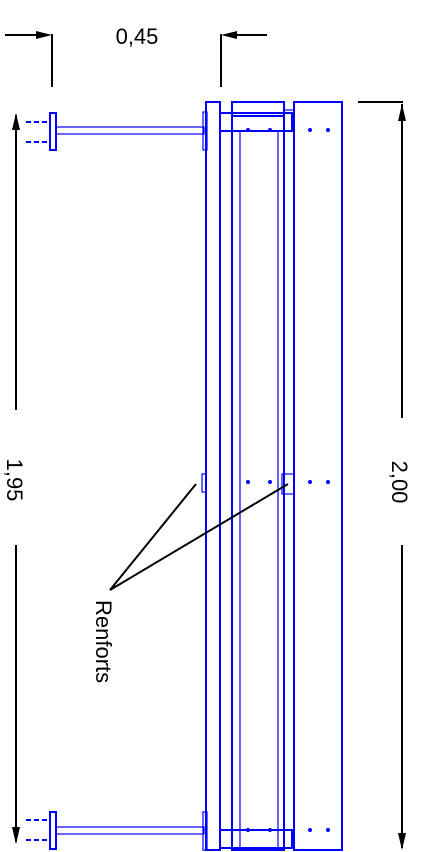 Image resolution: width=426 pixels, height=852 pixels. Describe the element at coordinates (205, 131) in the screenshot. I see `top-post-bracket` at that location.